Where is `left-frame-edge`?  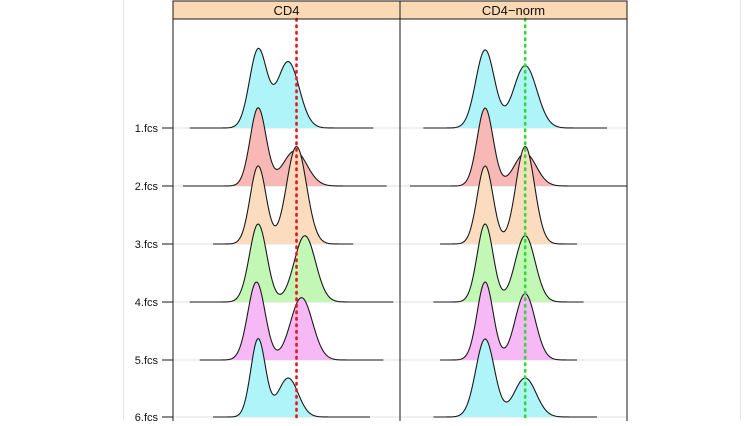
left-frame-edge is located at coordinates (123, 210).